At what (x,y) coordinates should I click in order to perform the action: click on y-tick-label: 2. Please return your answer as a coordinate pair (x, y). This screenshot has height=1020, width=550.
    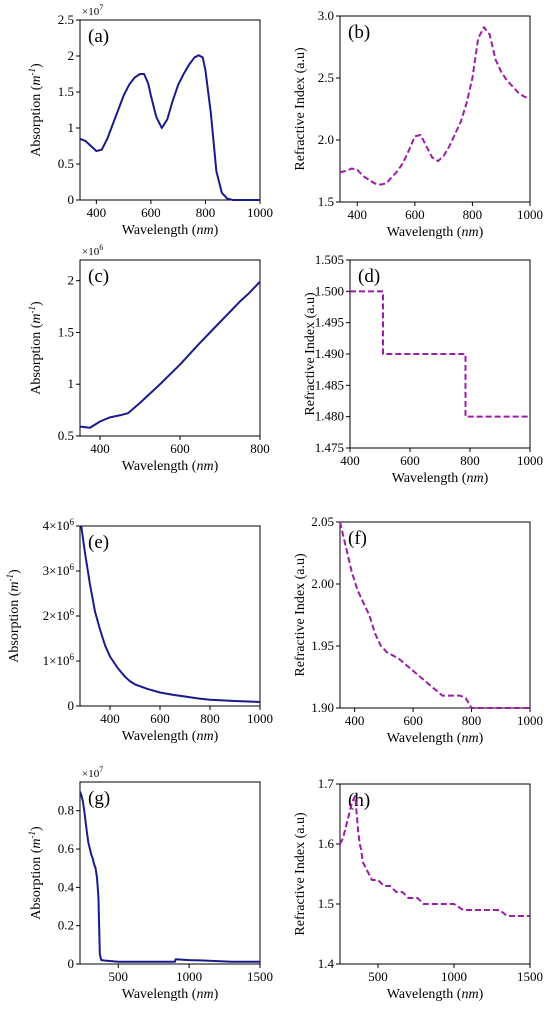
    Looking at the image, I should click on (71, 55).